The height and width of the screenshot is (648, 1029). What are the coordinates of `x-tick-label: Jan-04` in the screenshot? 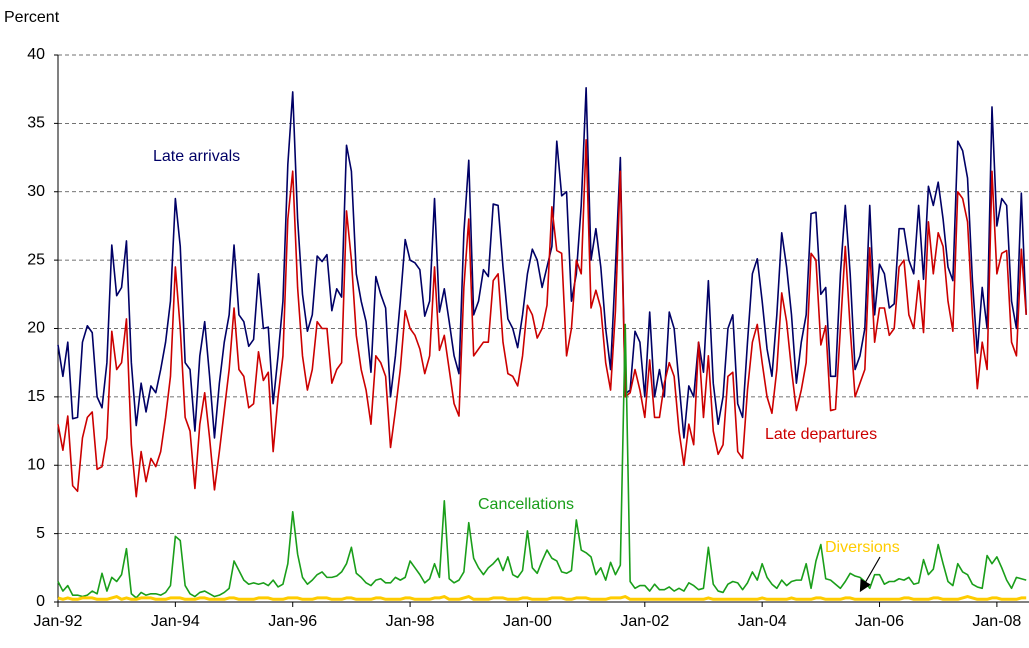 It's located at (762, 621).